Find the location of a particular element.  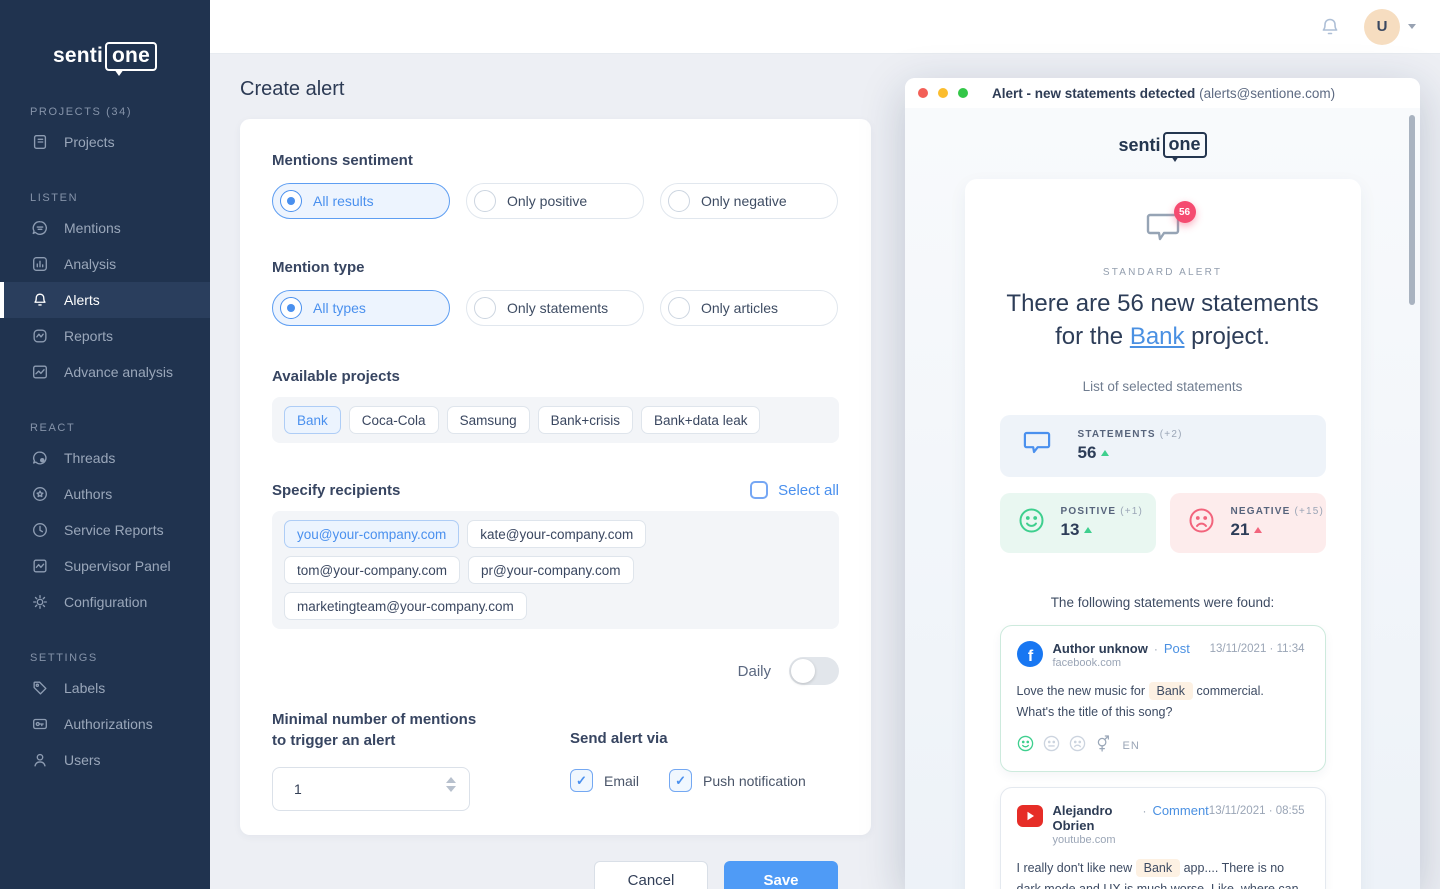

radio-all-results: All results is located at coordinates (361, 201).